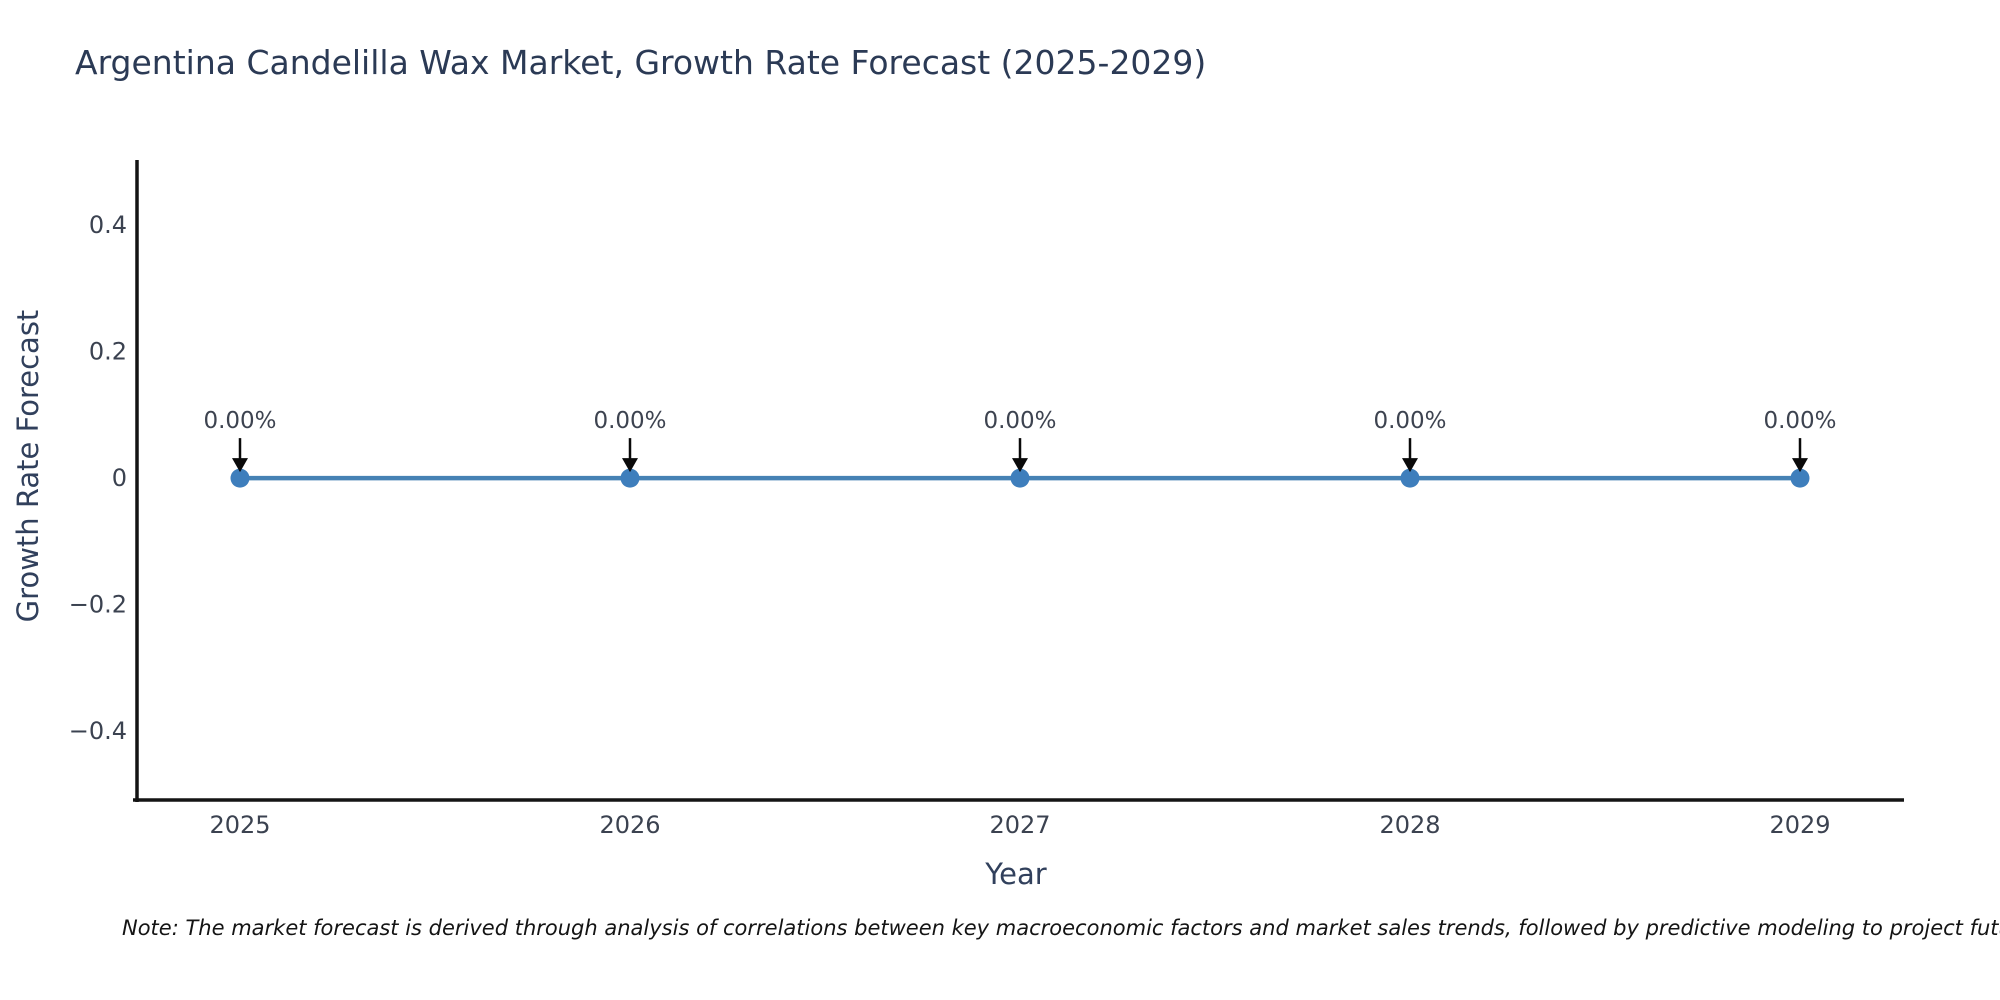 The height and width of the screenshot is (1000, 2000). Describe the element at coordinates (239, 825) in the screenshot. I see `x-tick-label: 2025` at that location.